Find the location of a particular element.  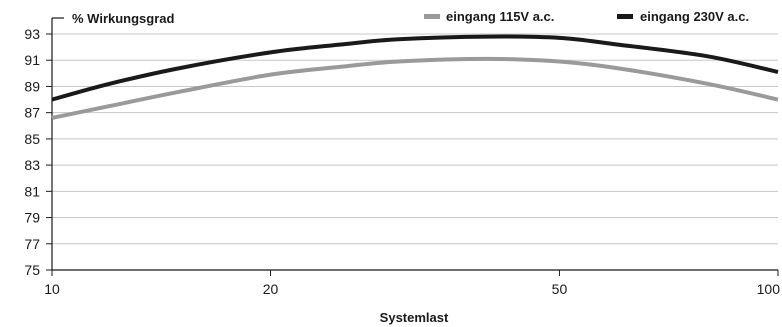

y-tick-label: 89 is located at coordinates (32, 86).